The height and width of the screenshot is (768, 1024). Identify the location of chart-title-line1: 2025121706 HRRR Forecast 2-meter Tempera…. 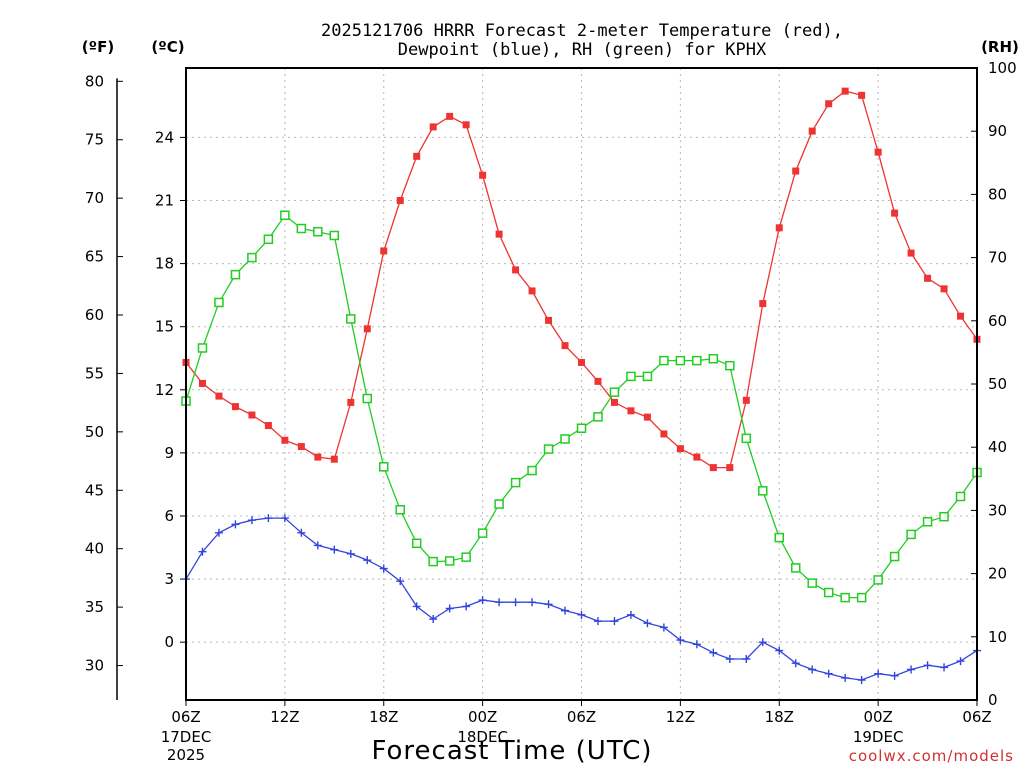
(582, 31).